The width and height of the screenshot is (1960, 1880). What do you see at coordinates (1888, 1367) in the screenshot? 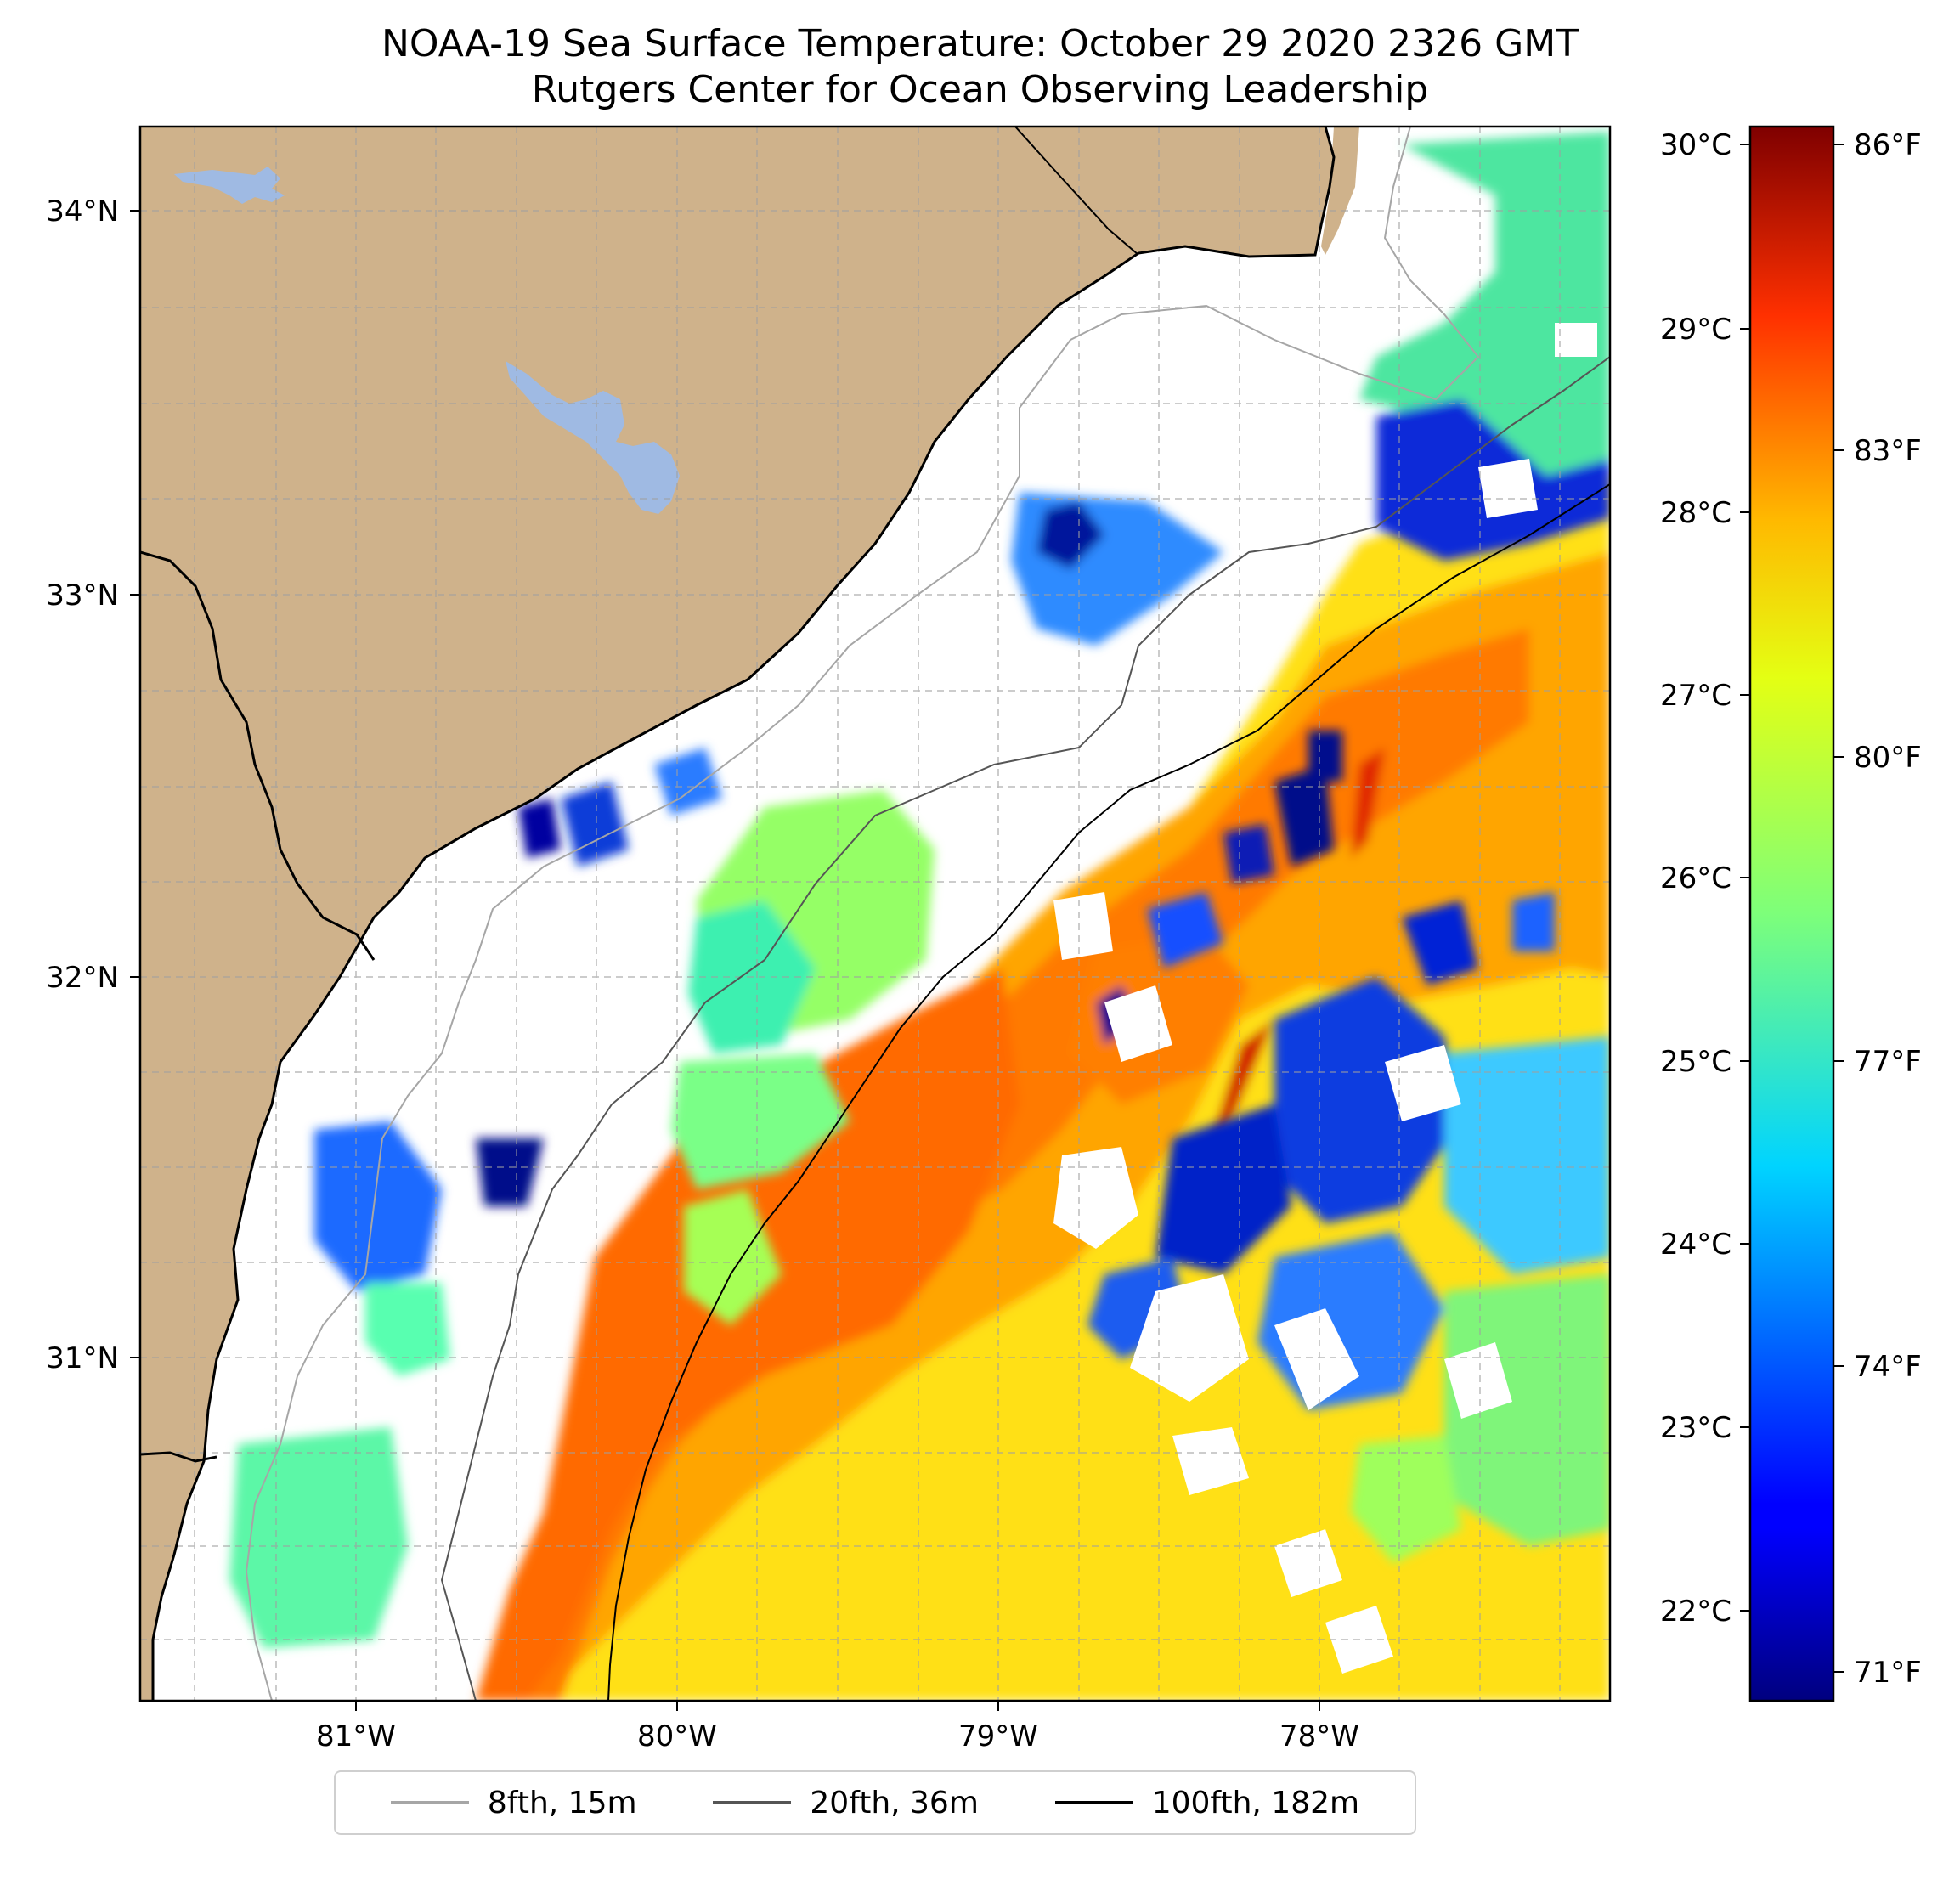
I see `colorbar-fahrenheit-label: 74°F` at bounding box center [1888, 1367].